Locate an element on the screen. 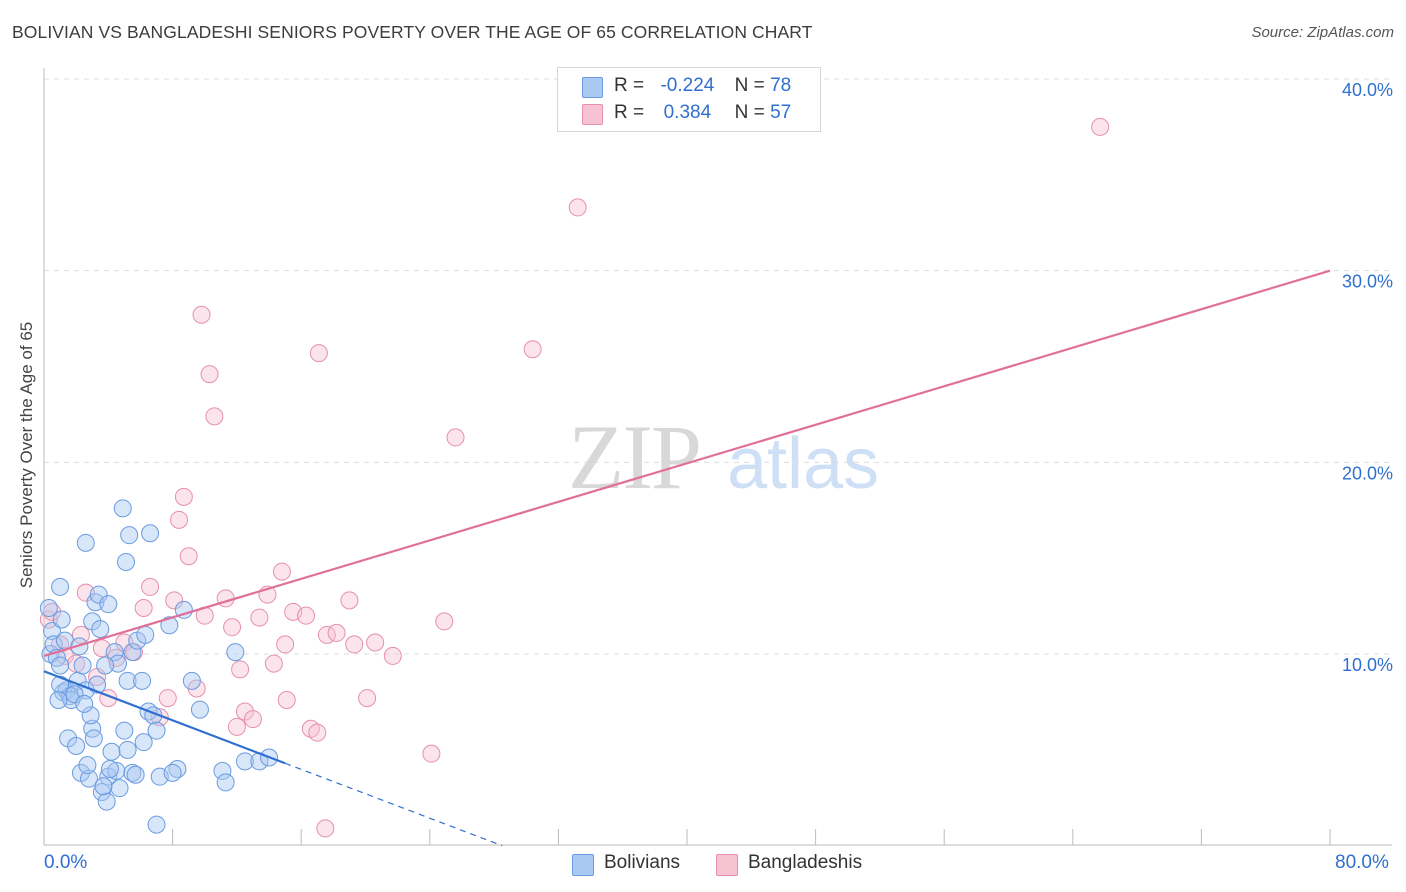 Image resolution: width=1406 pixels, height=892 pixels. y-tick-label: 10.0% is located at coordinates (1367, 665).